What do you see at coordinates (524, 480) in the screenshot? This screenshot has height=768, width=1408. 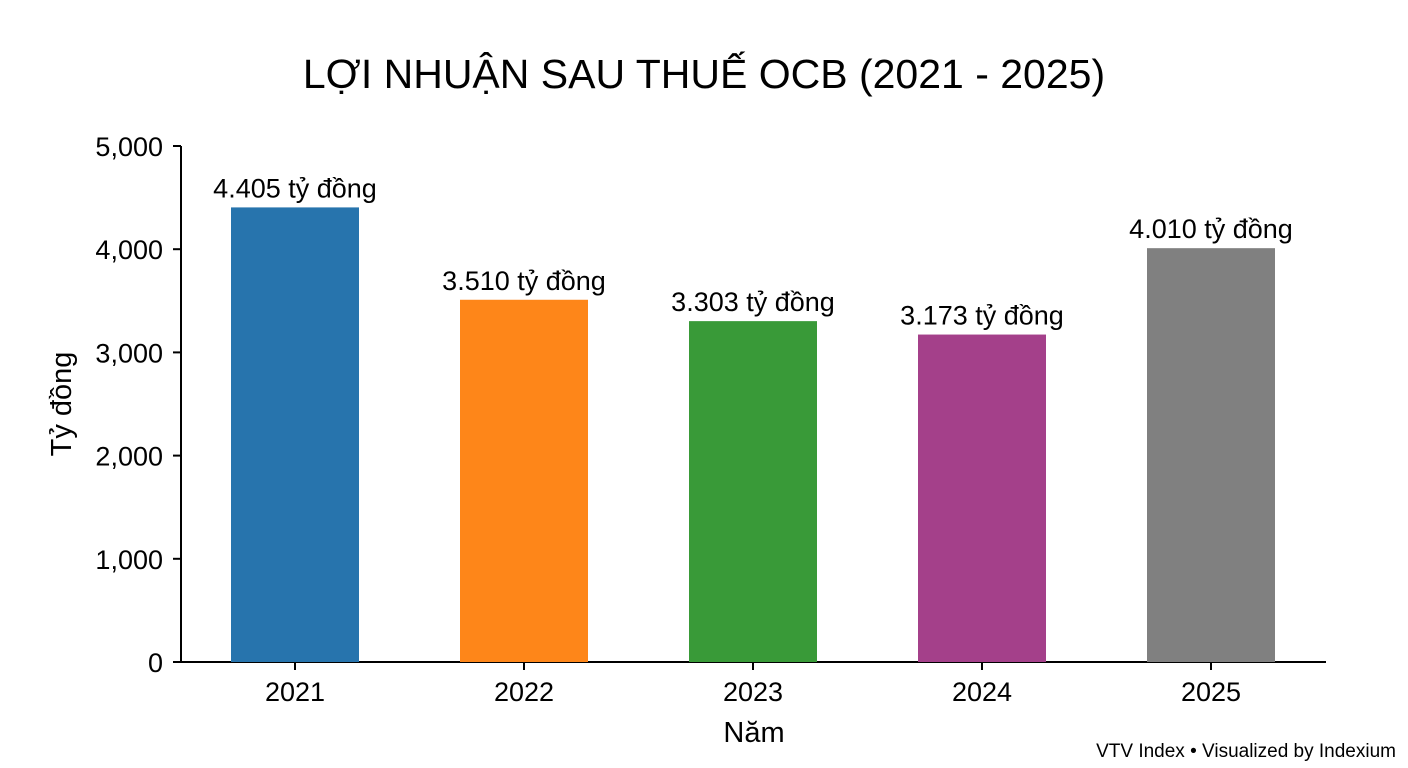 I see `bar-2022` at bounding box center [524, 480].